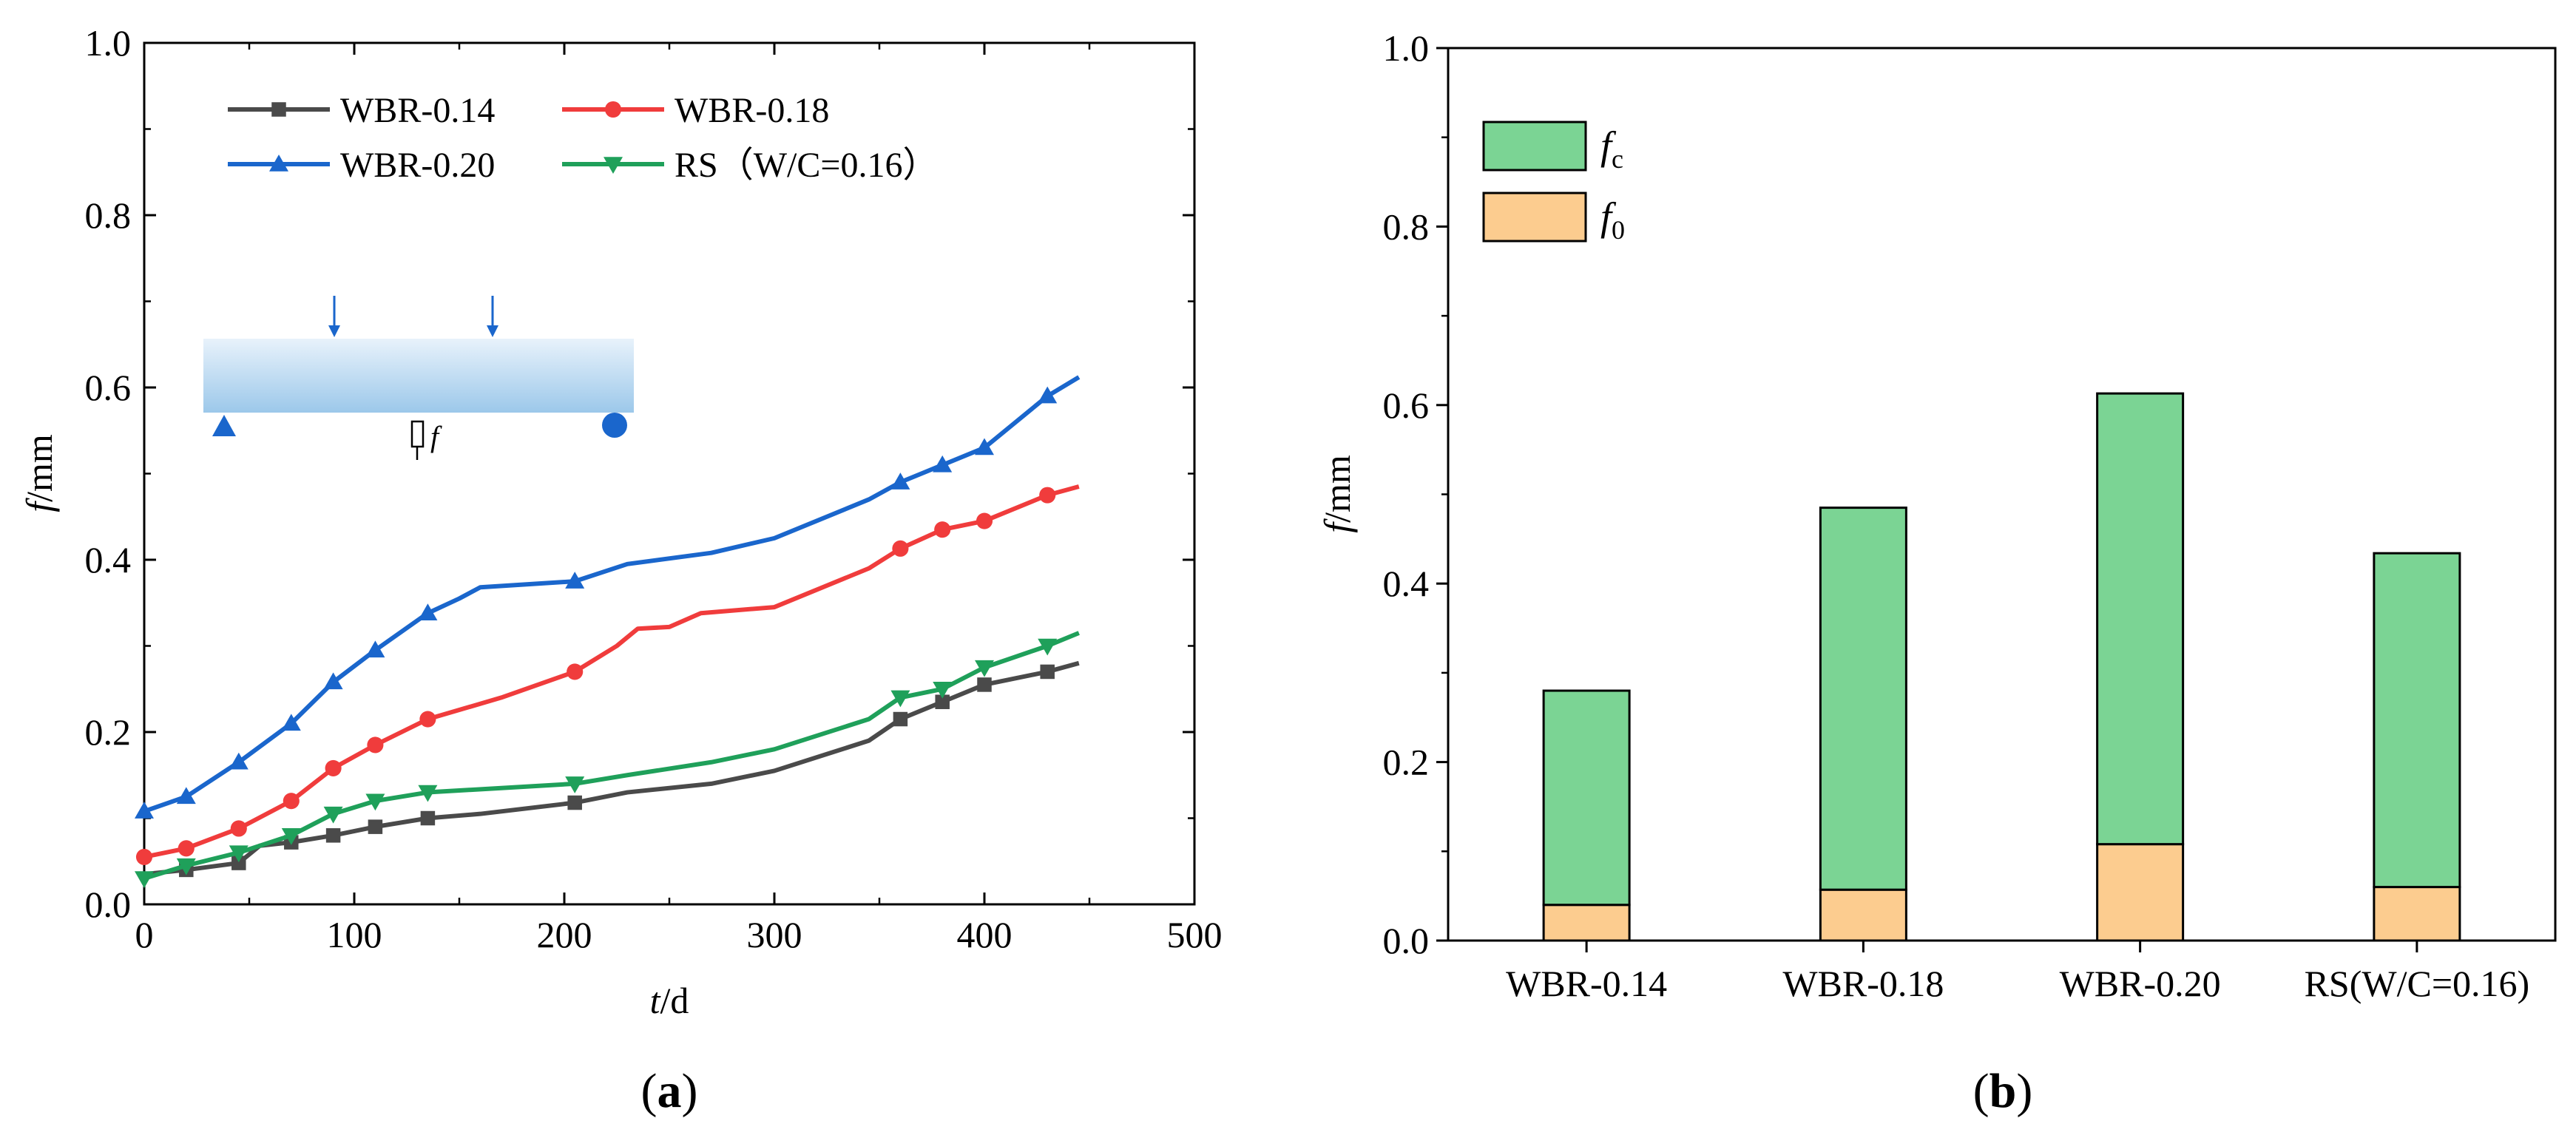 The width and height of the screenshot is (2576, 1138). I want to click on x-tick-label: 300, so click(774, 934).